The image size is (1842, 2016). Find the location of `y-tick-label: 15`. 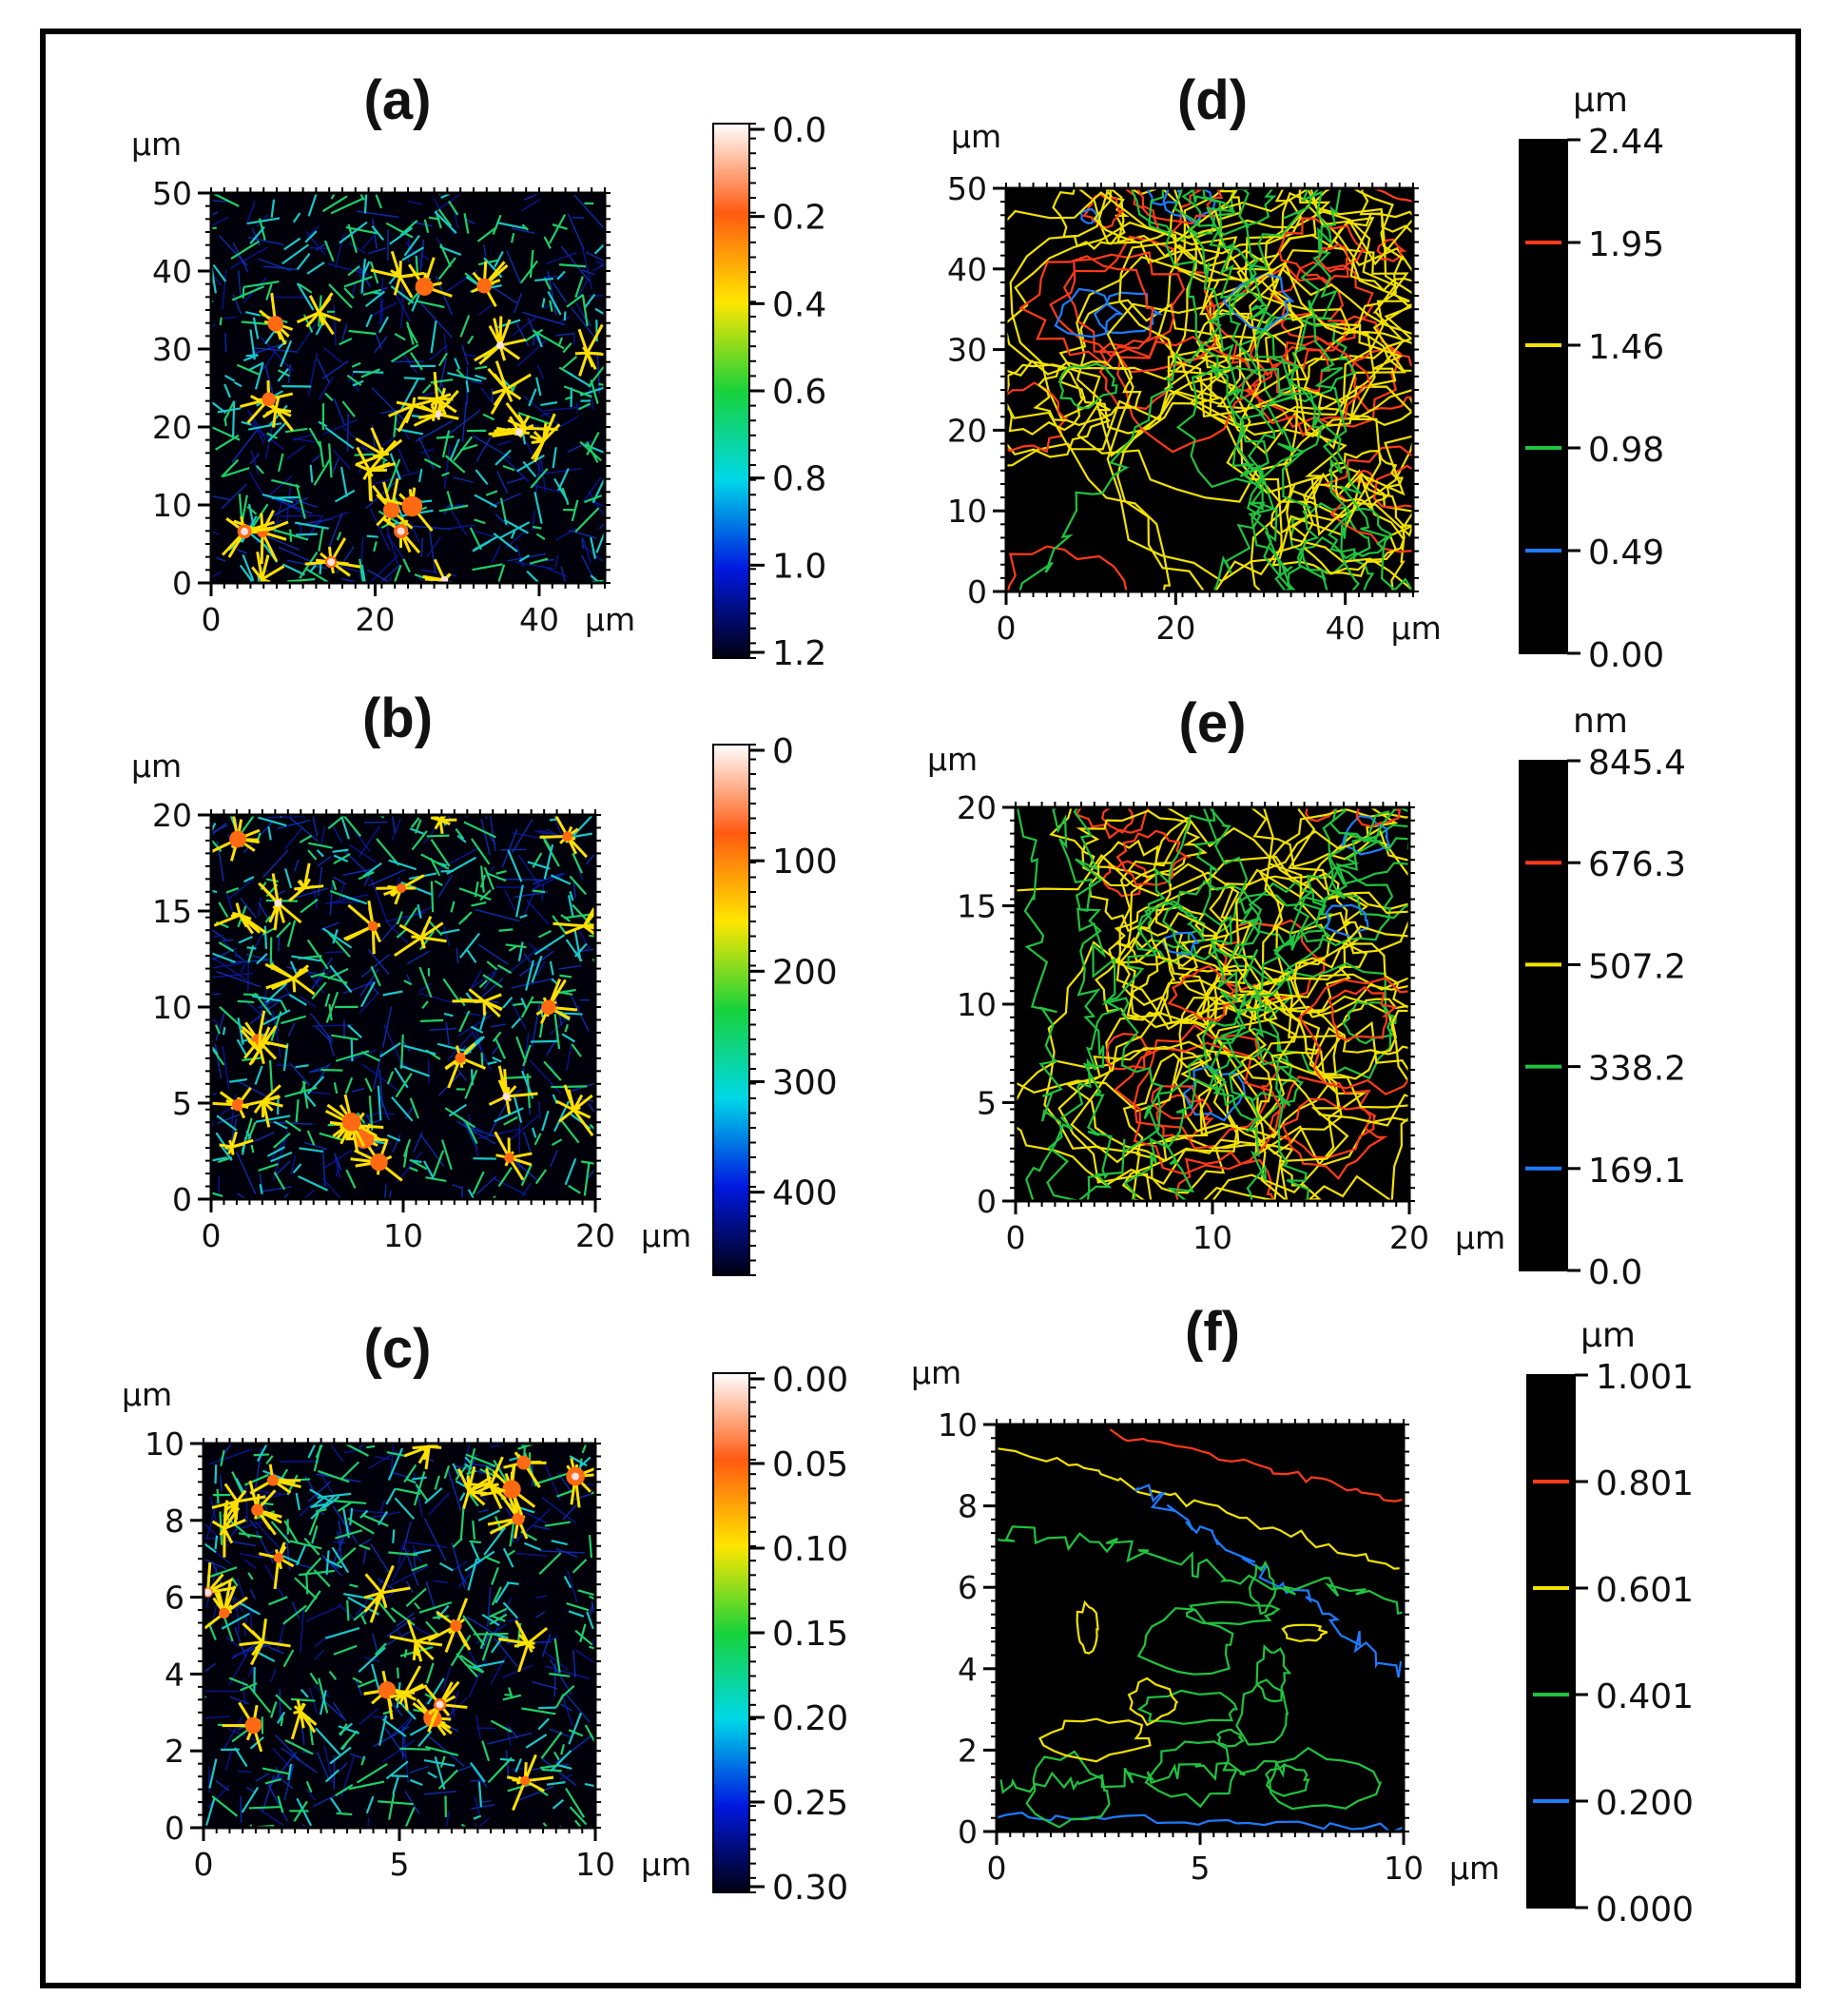

y-tick-label: 15 is located at coordinates (172, 911).